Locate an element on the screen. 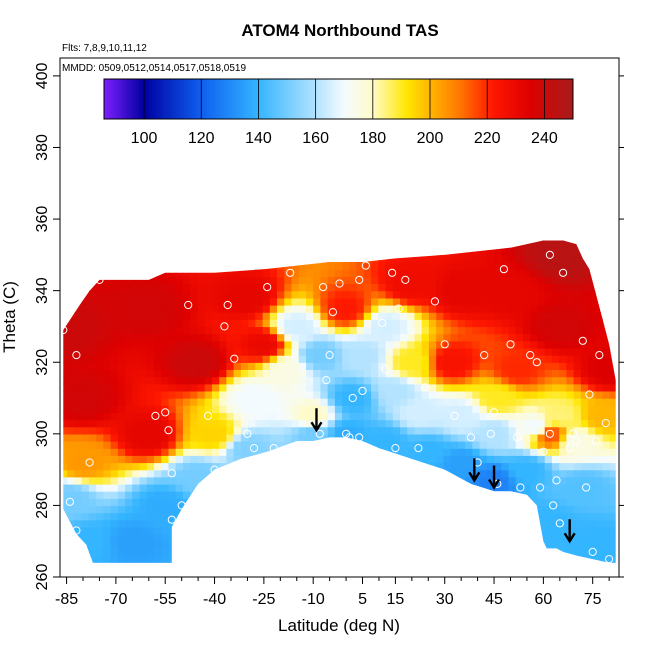 The width and height of the screenshot is (650, 650). field-cell-2078 is located at coordinates (375, 466).